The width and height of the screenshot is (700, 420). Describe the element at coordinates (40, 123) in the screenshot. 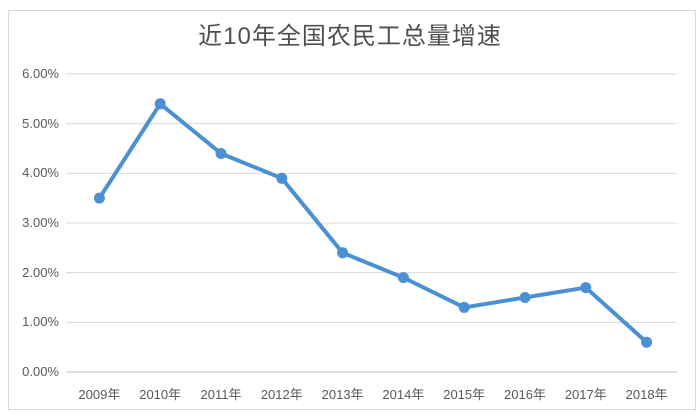

I see `y-tick-label: 5.00%` at that location.